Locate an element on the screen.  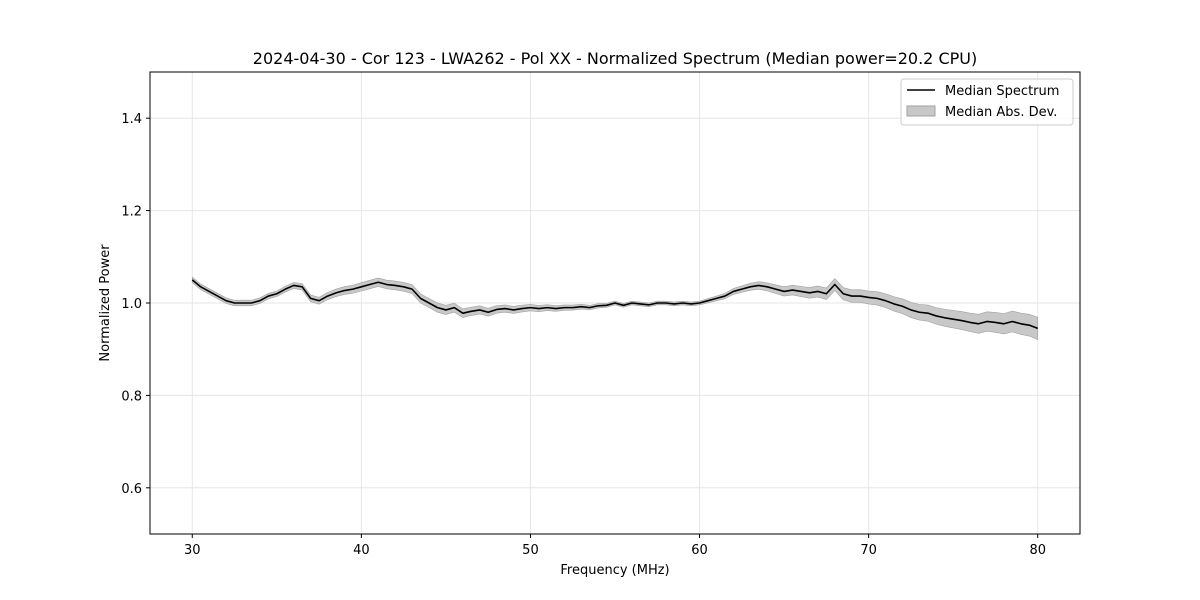
legend-box is located at coordinates (987, 102).